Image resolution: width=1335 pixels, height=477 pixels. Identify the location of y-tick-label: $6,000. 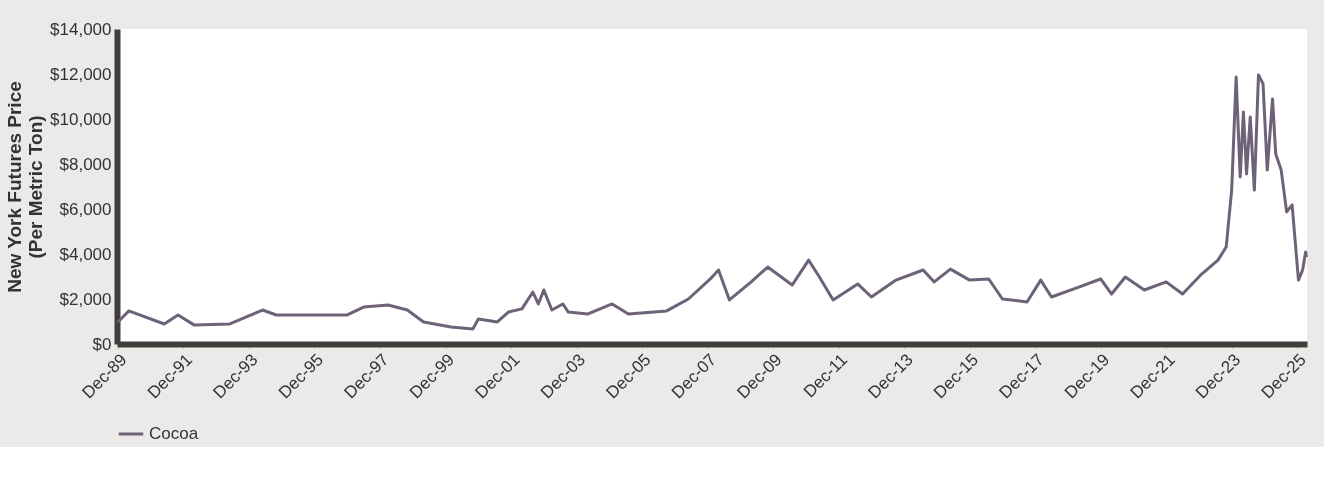
(85, 209).